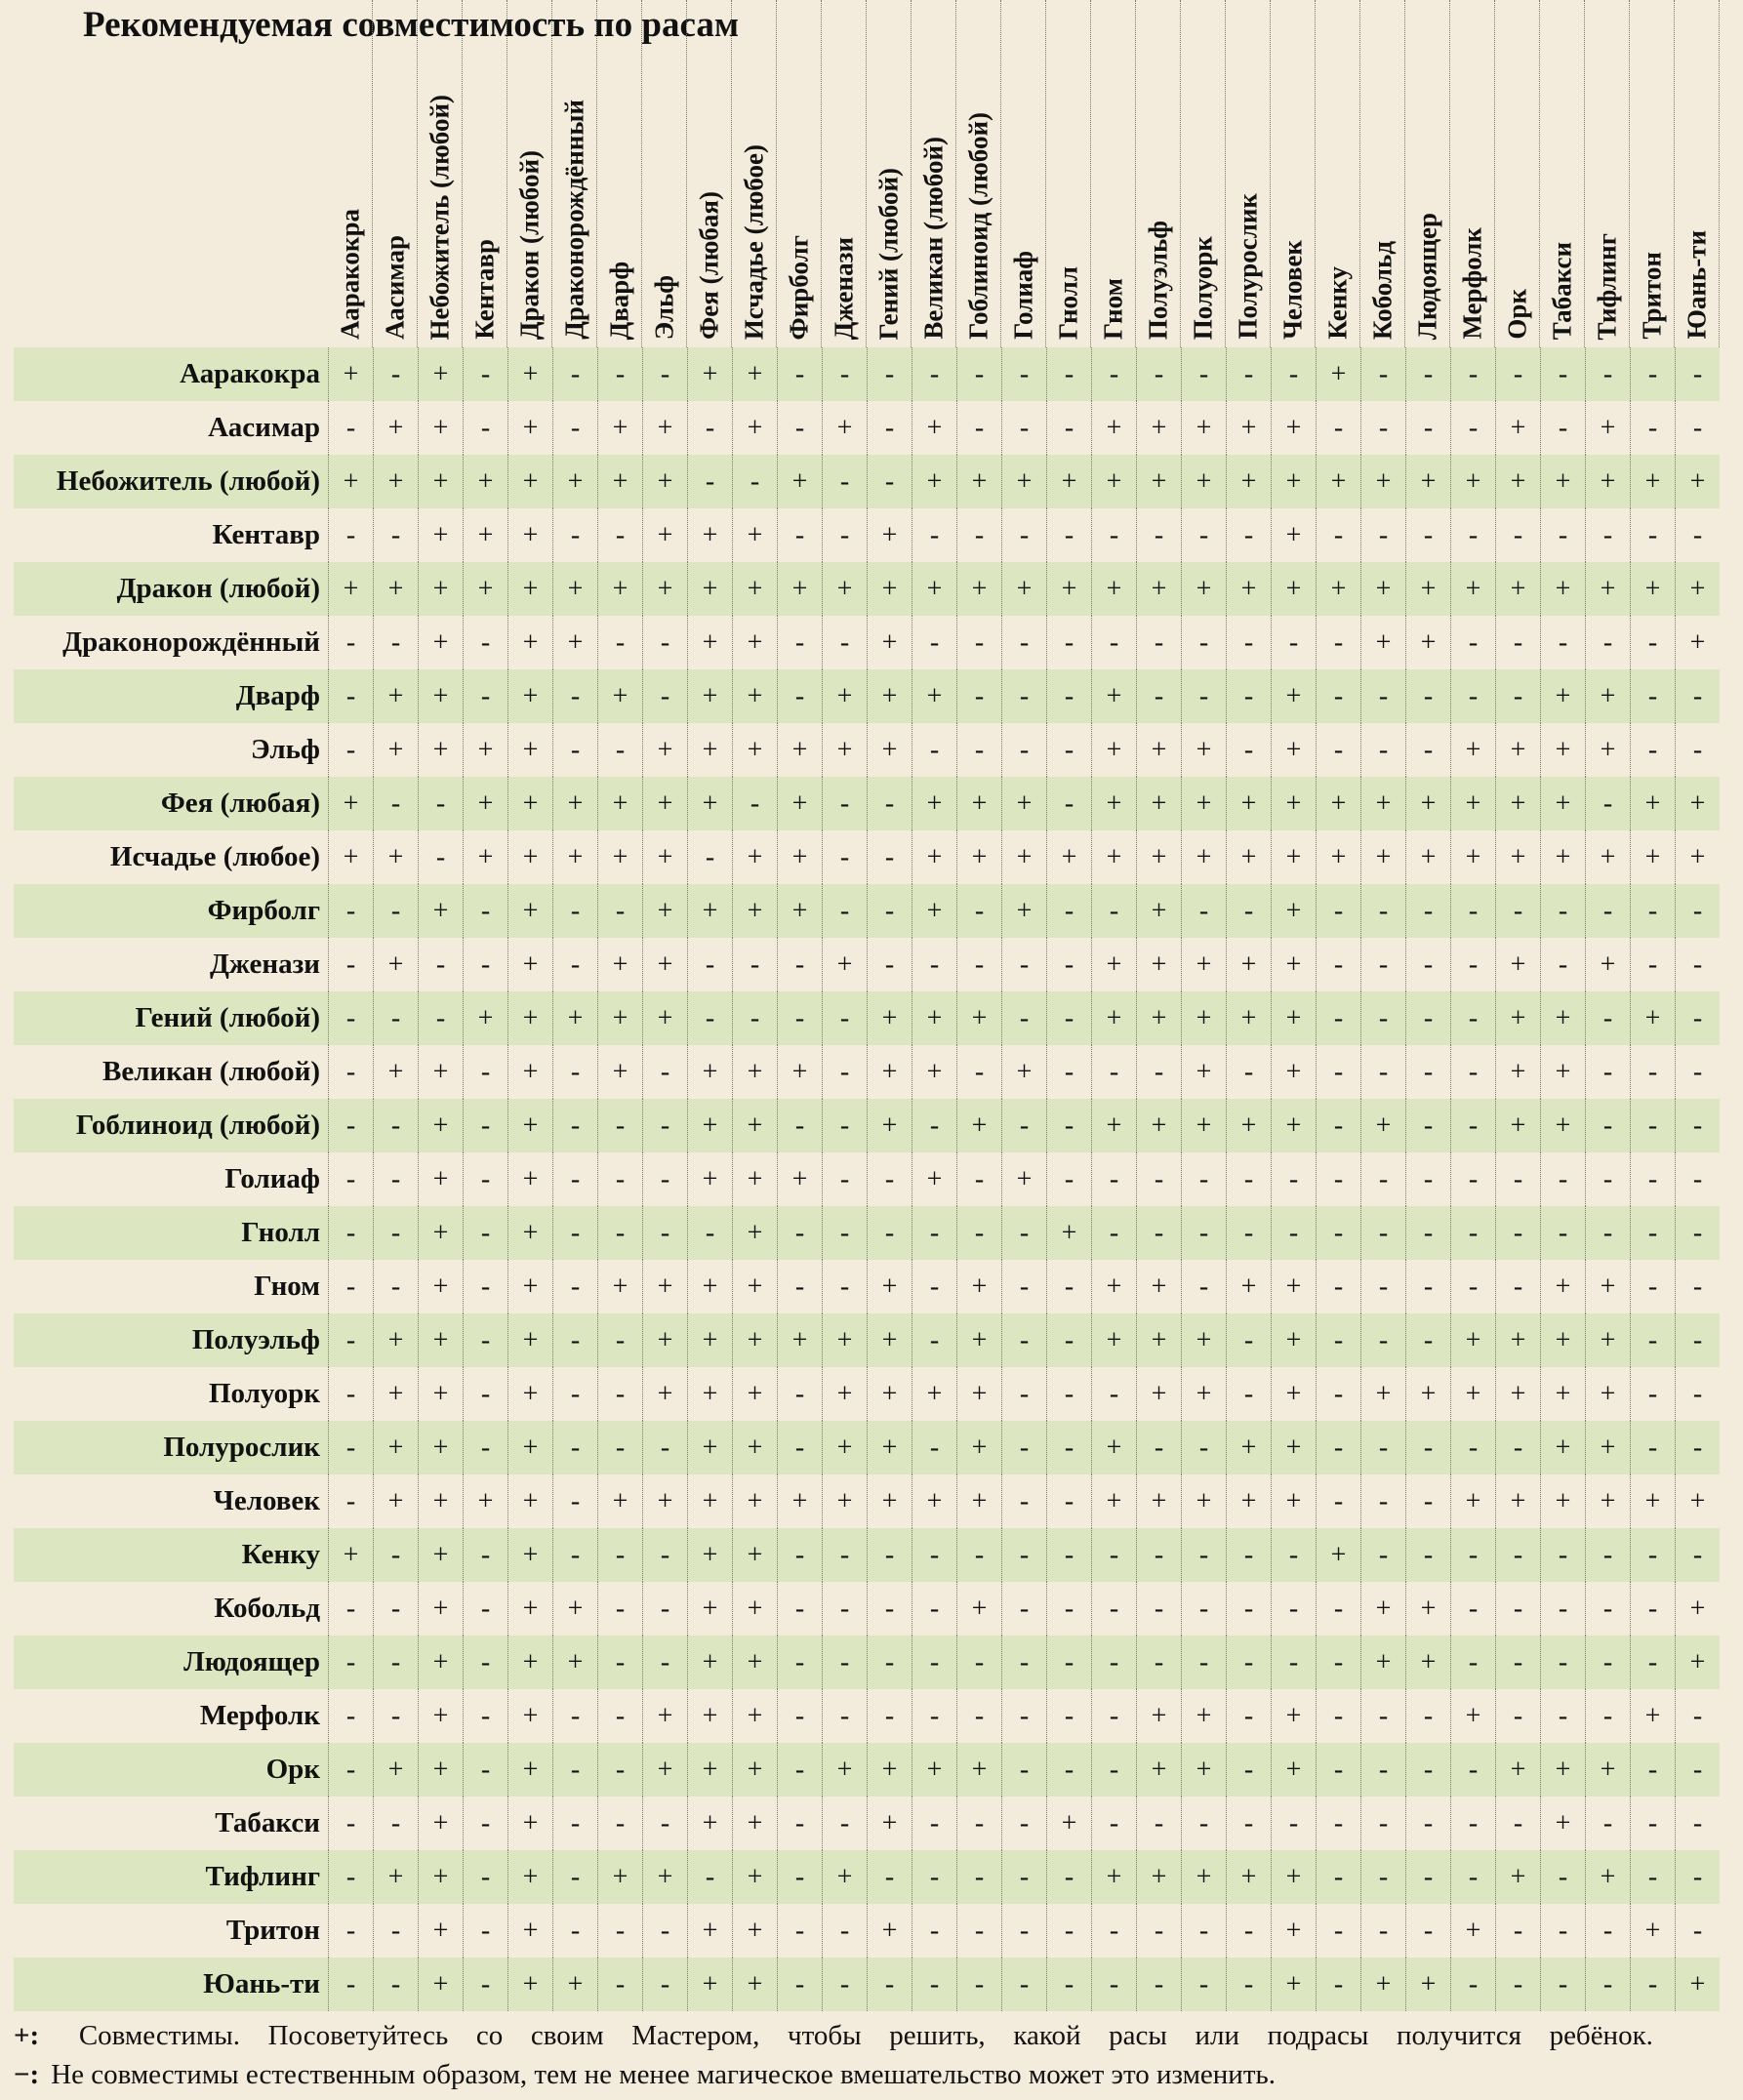 The image size is (1743, 2100). What do you see at coordinates (358, 2035) in the screenshot?
I see `legend-plus-word: Посоветуйтесь` at bounding box center [358, 2035].